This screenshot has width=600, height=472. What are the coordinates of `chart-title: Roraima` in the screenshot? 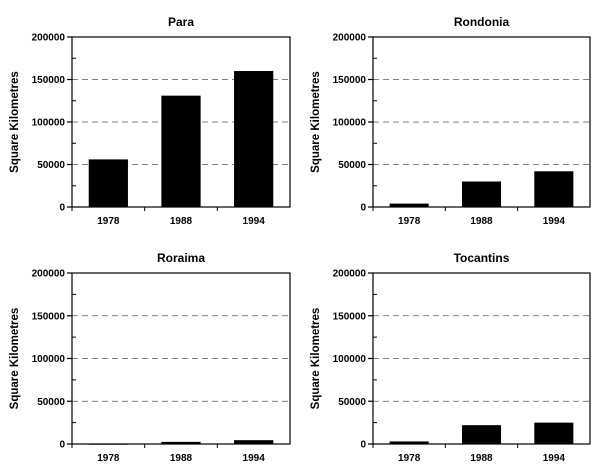 It's located at (181, 258).